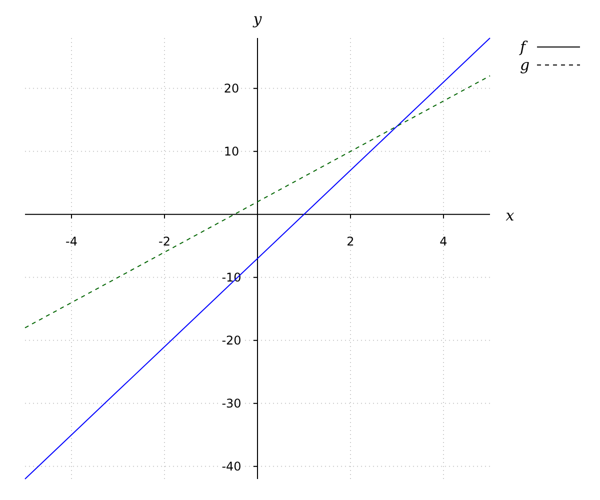  I want to click on y-tick-label: -40, so click(232, 466).